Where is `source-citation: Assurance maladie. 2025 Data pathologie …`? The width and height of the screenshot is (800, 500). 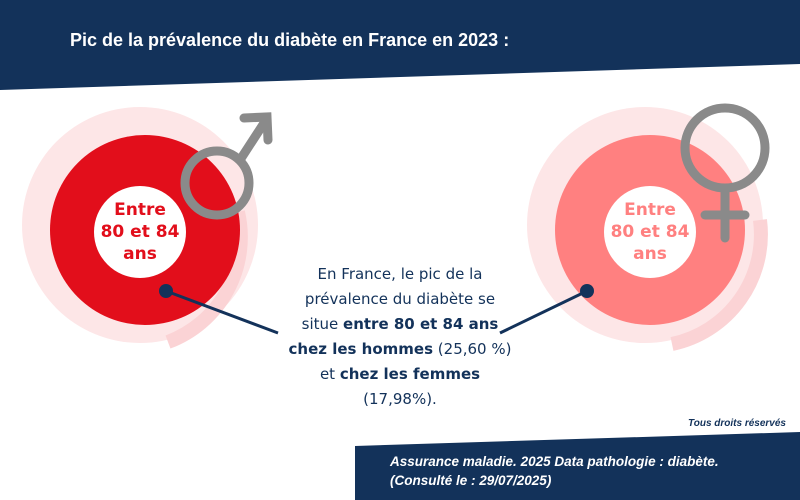 source-citation: Assurance maladie. 2025 Data pathologie … is located at coordinates (554, 471).